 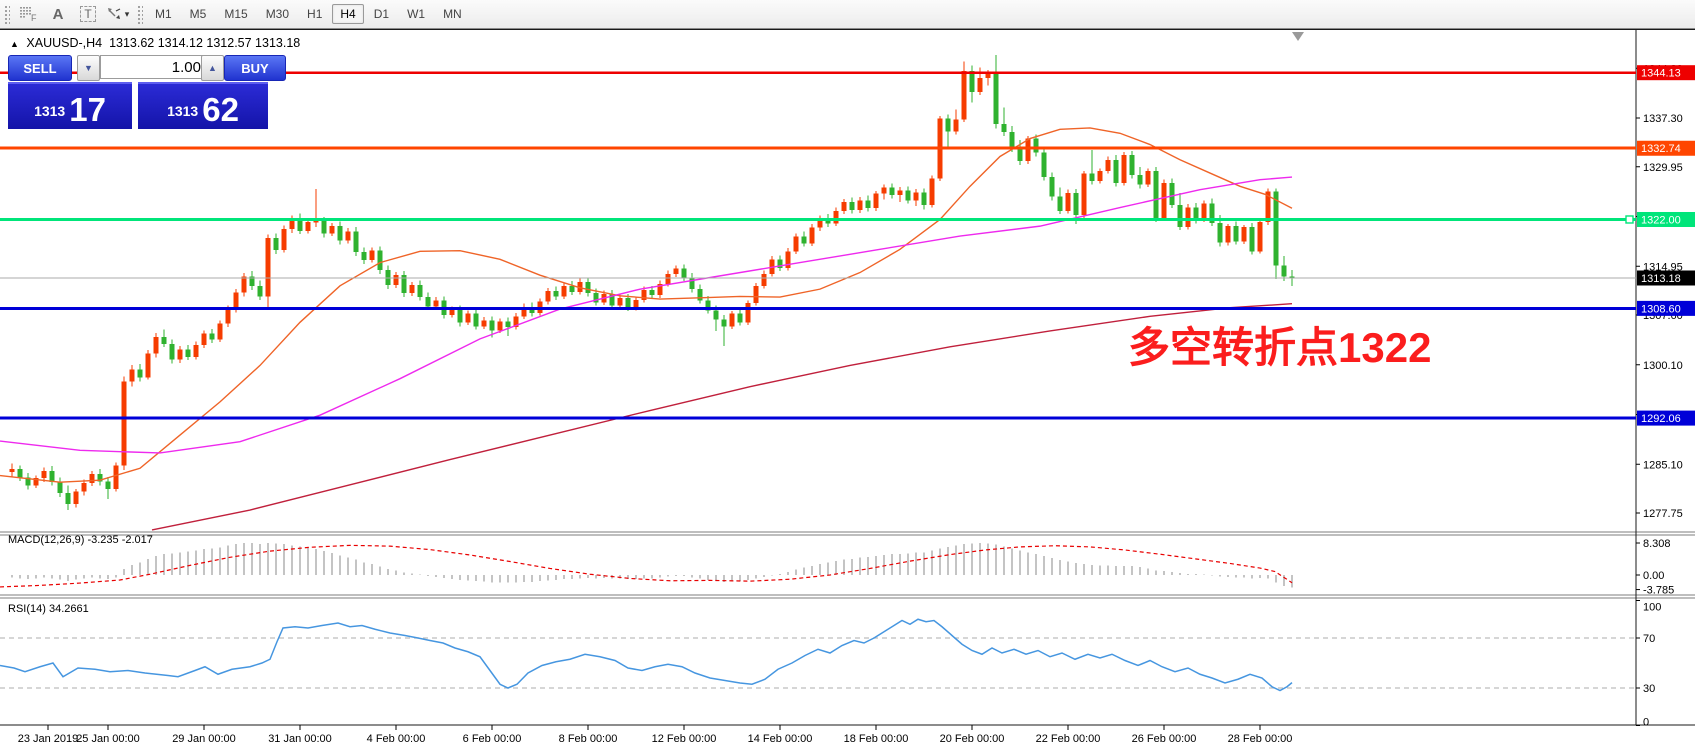 What do you see at coordinates (1653, 576) in the screenshot?
I see `svg-text: 0.00` at bounding box center [1653, 576].